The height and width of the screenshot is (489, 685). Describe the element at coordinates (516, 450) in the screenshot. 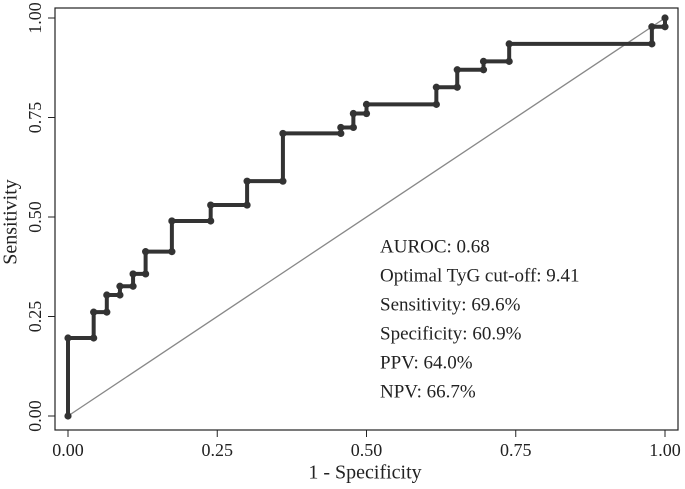

I see `x-tick-label: 0.75` at that location.